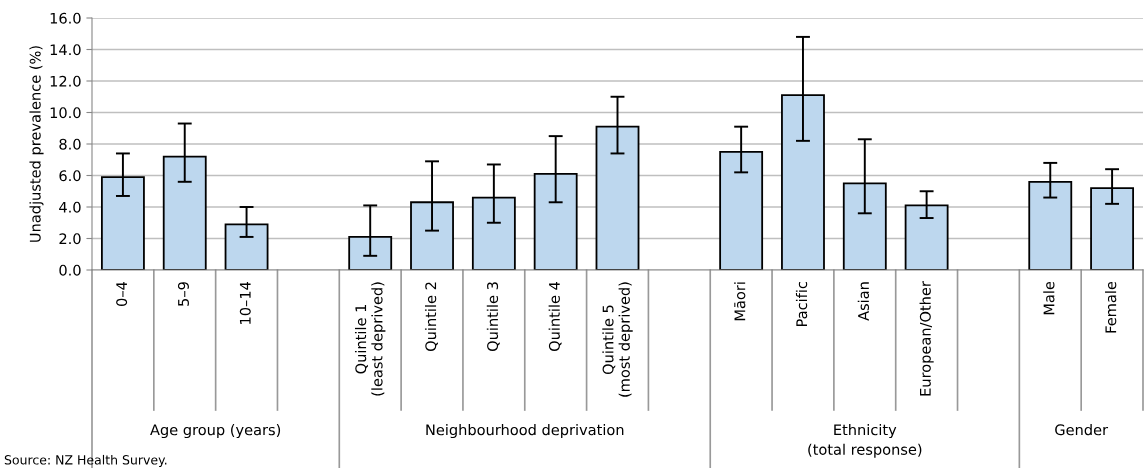 The image size is (1146, 468). I want to click on x-tick-label: 10–14, so click(245, 302).